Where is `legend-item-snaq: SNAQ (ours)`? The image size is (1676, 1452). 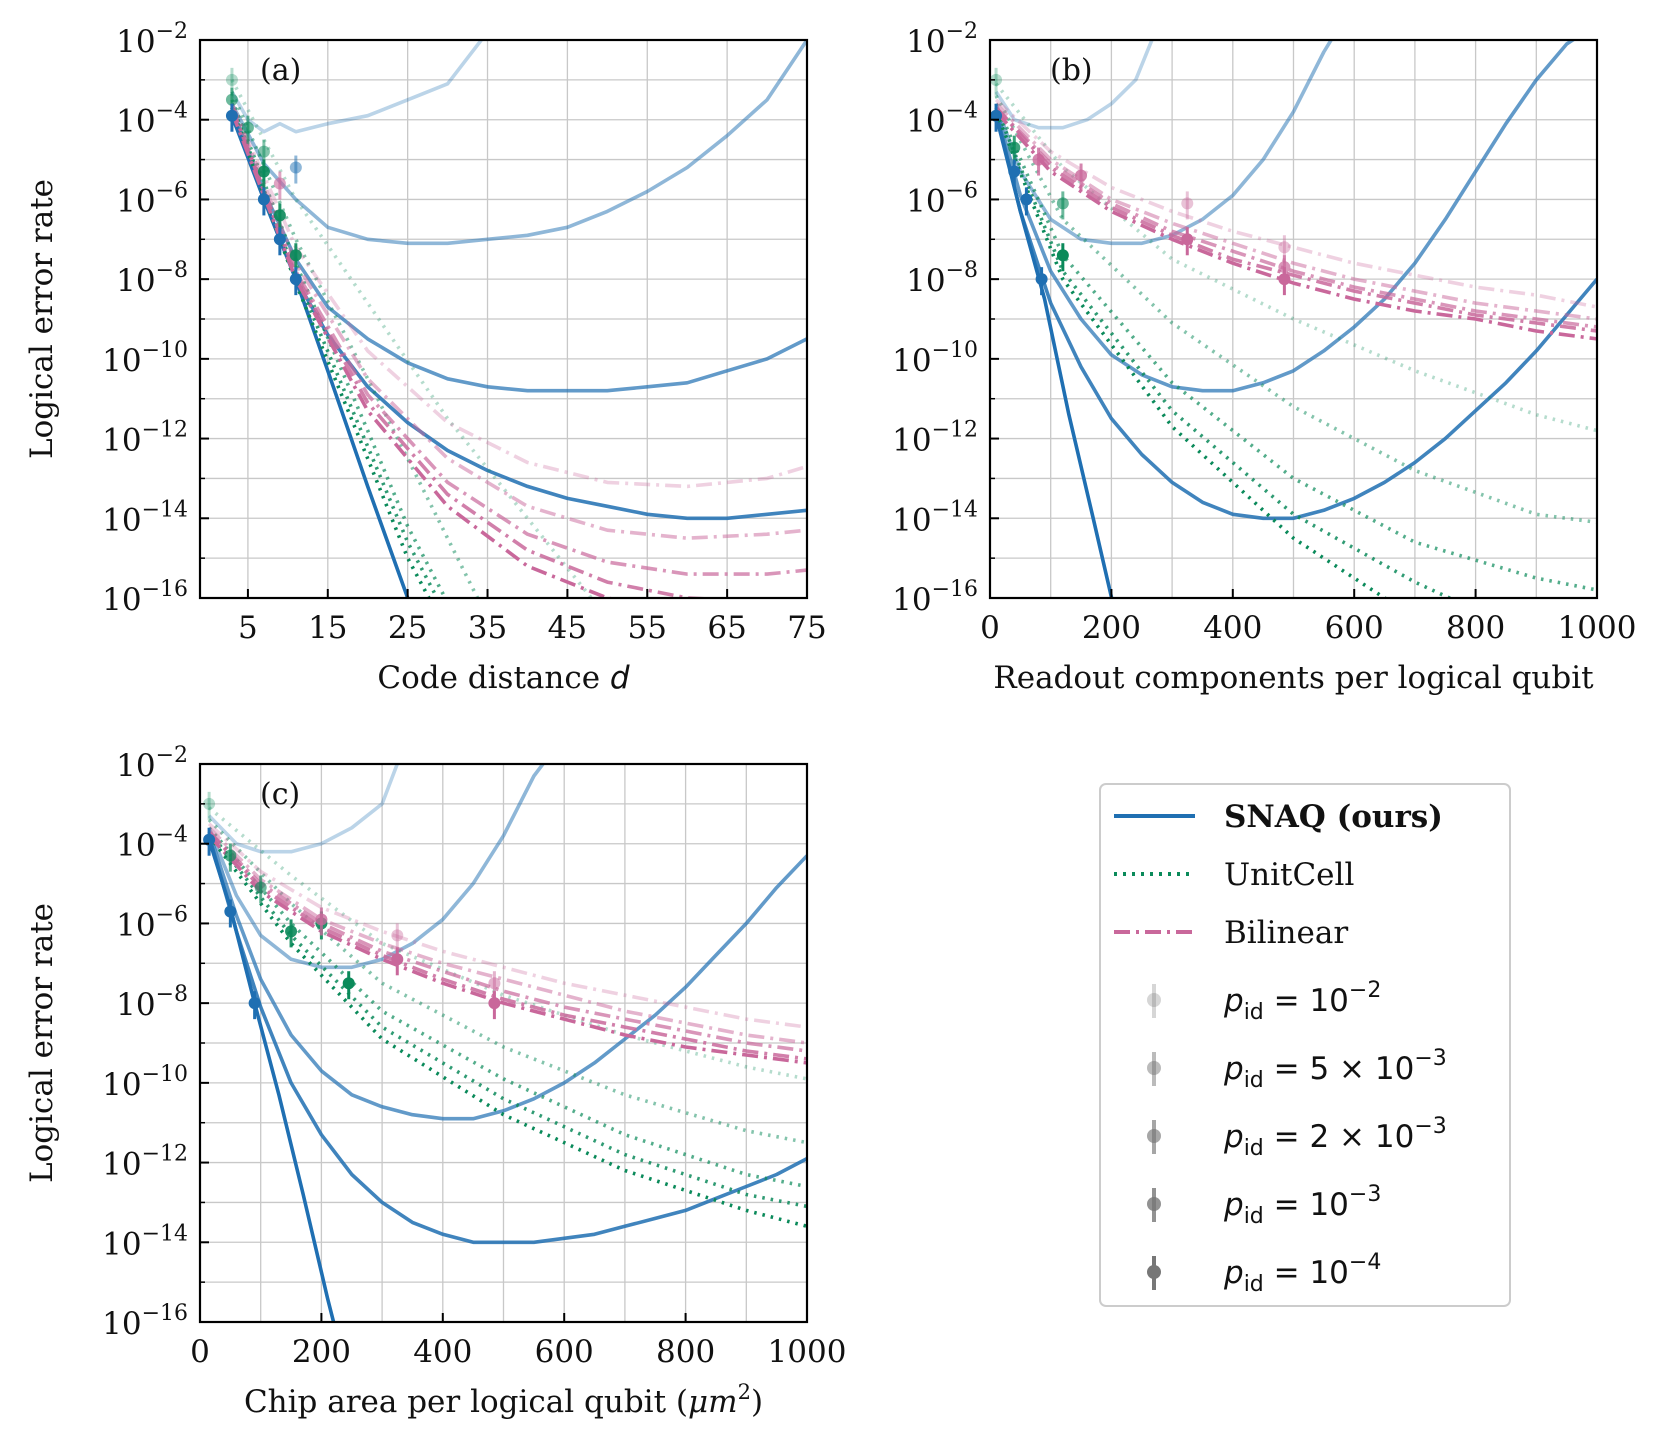
legend-item-snaq: SNAQ (ours) is located at coordinates (1278, 817).